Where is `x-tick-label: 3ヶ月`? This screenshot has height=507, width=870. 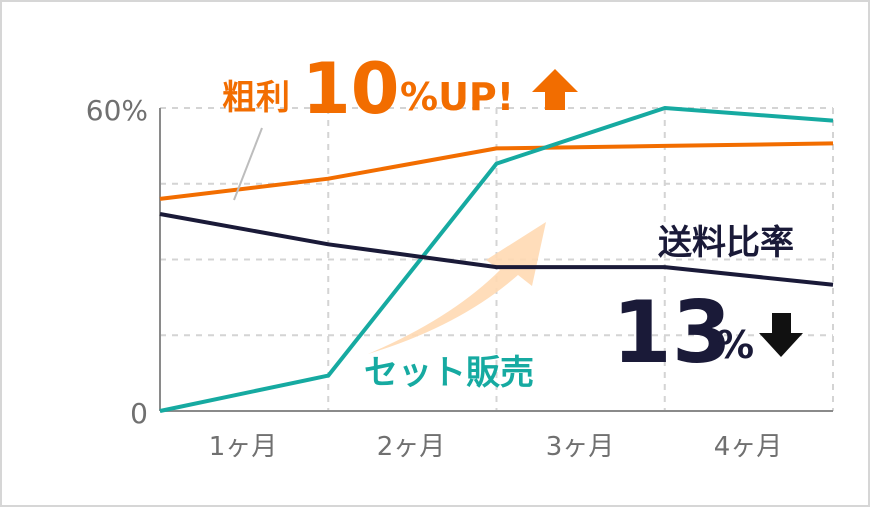
x-tick-label: 3ヶ月 is located at coordinates (580, 447).